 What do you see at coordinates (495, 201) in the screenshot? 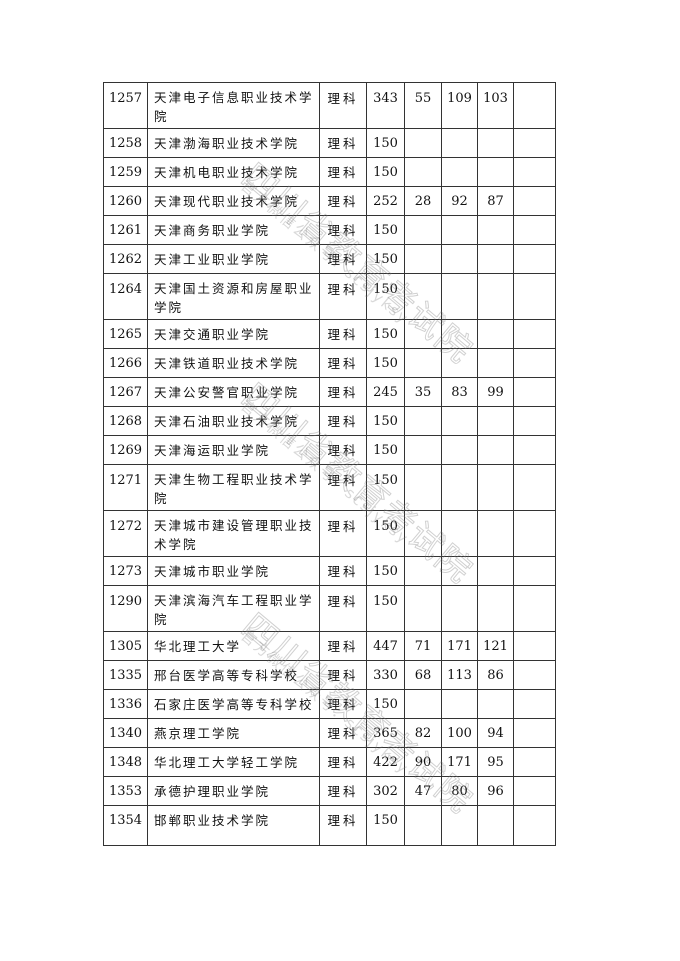
I see `count-cell: 87` at bounding box center [495, 201].